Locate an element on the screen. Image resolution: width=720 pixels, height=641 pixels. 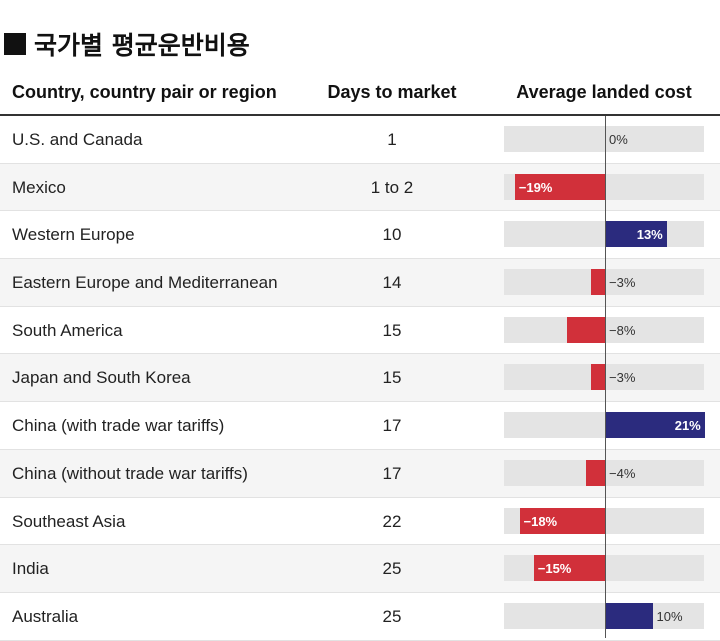
cost-value-label: −18% is located at coordinates (540, 521).